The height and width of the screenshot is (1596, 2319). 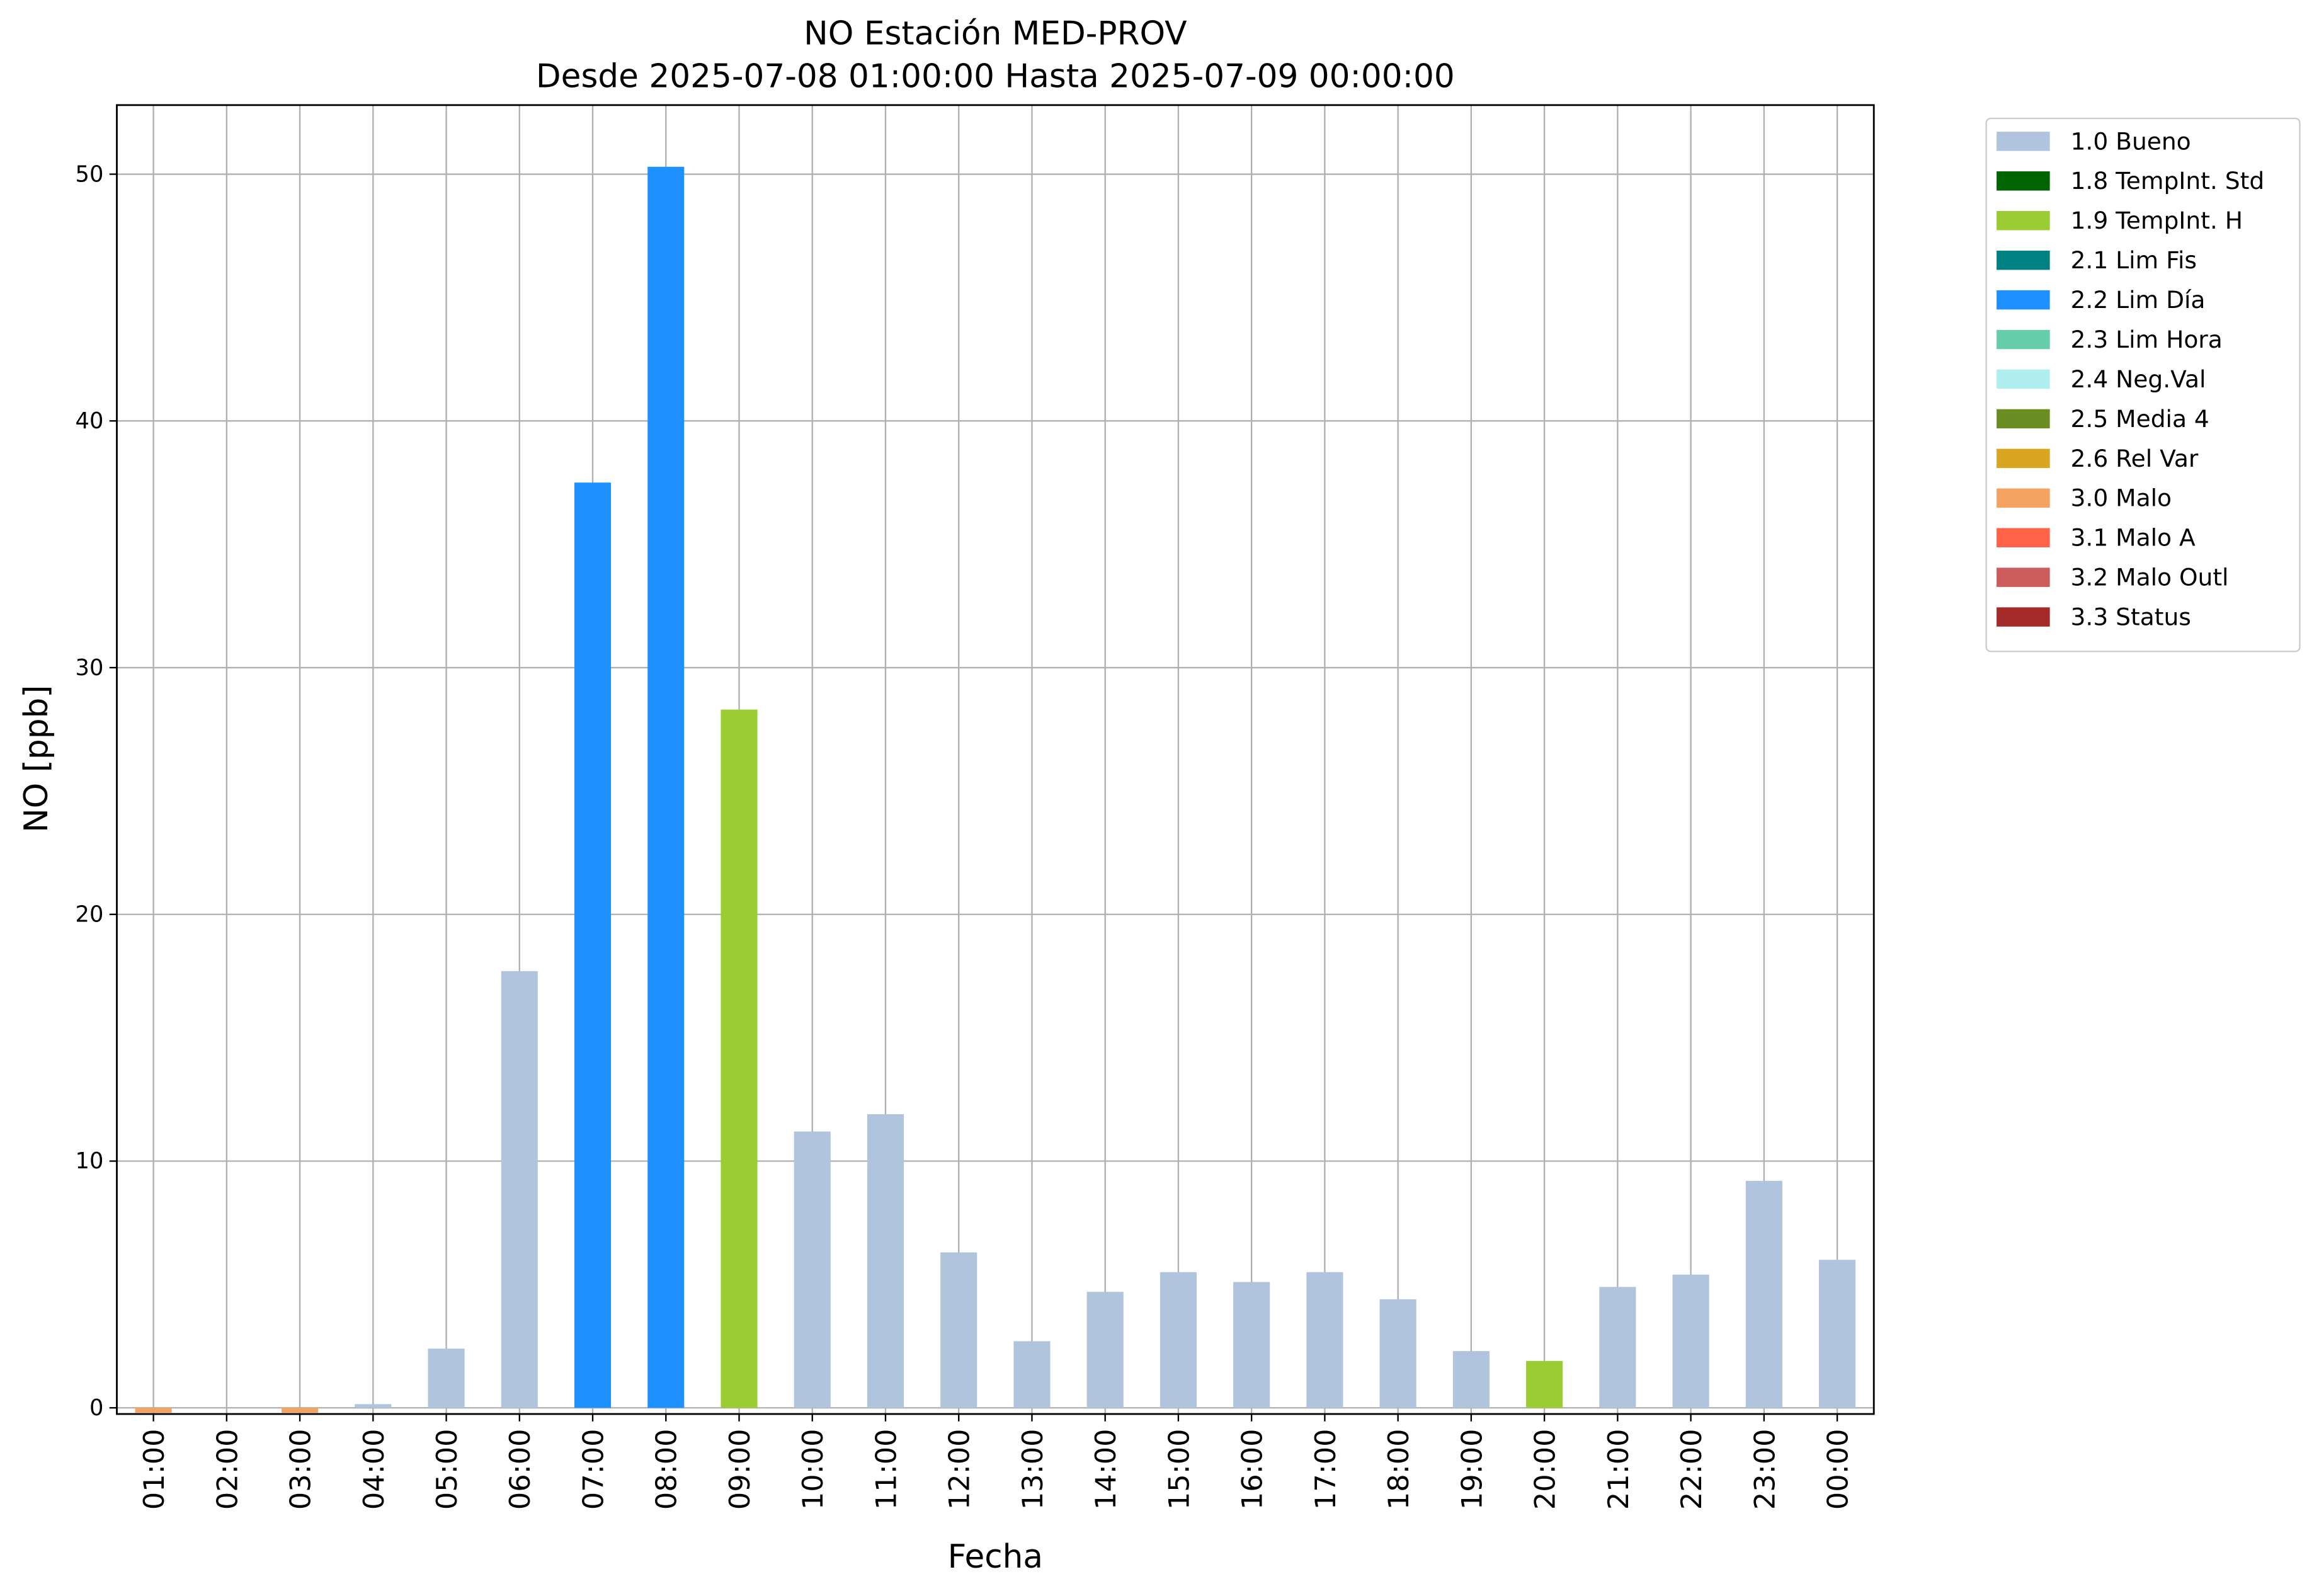 I want to click on y-axis-label: NO [ppb], so click(x=36, y=759).